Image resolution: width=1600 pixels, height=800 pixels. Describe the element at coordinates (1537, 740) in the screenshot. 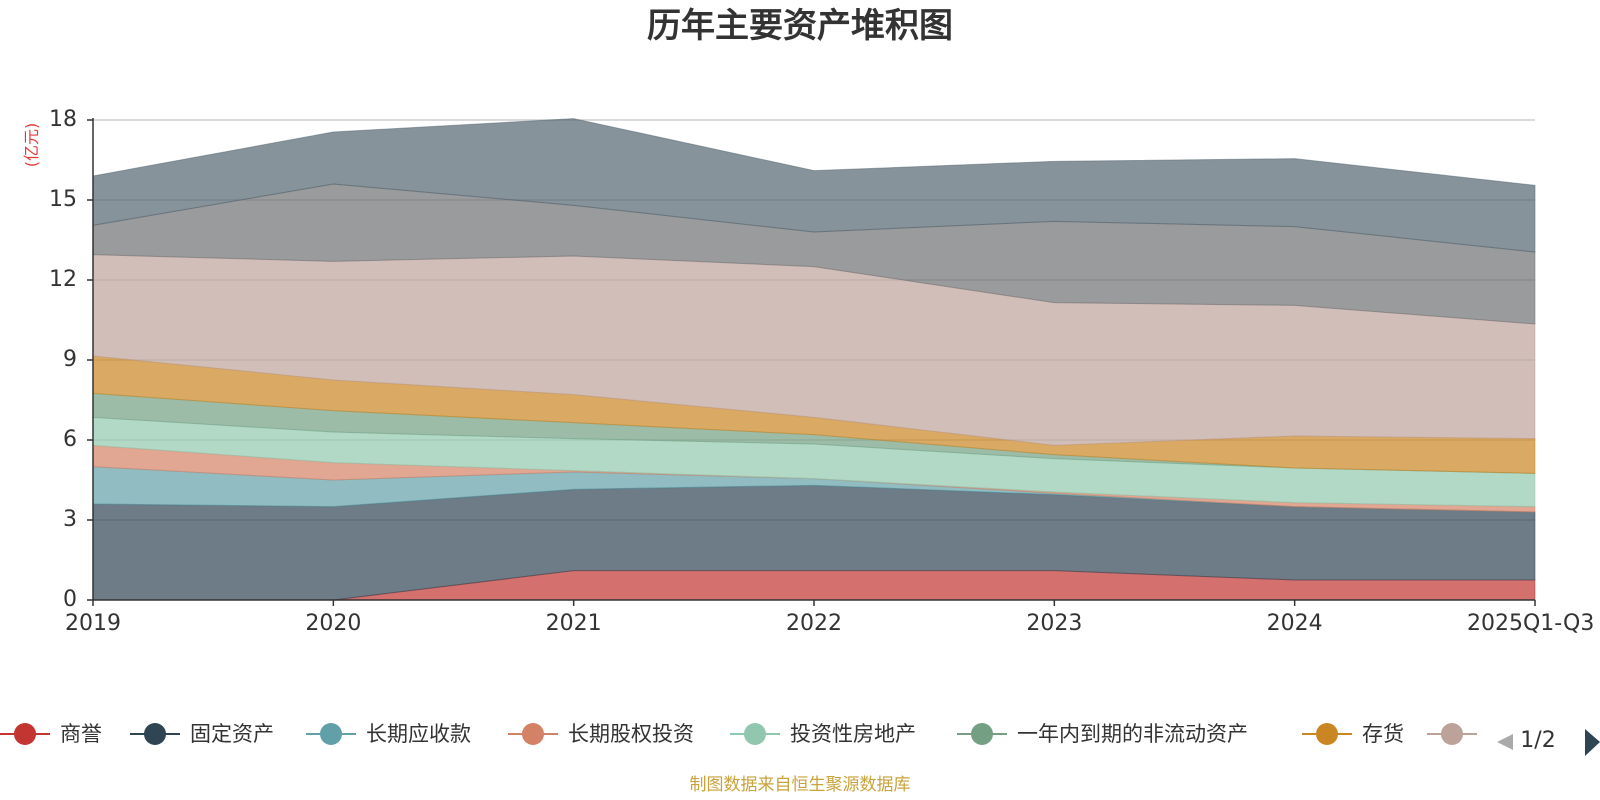

I see `legend-page-indicator: 1/2` at that location.